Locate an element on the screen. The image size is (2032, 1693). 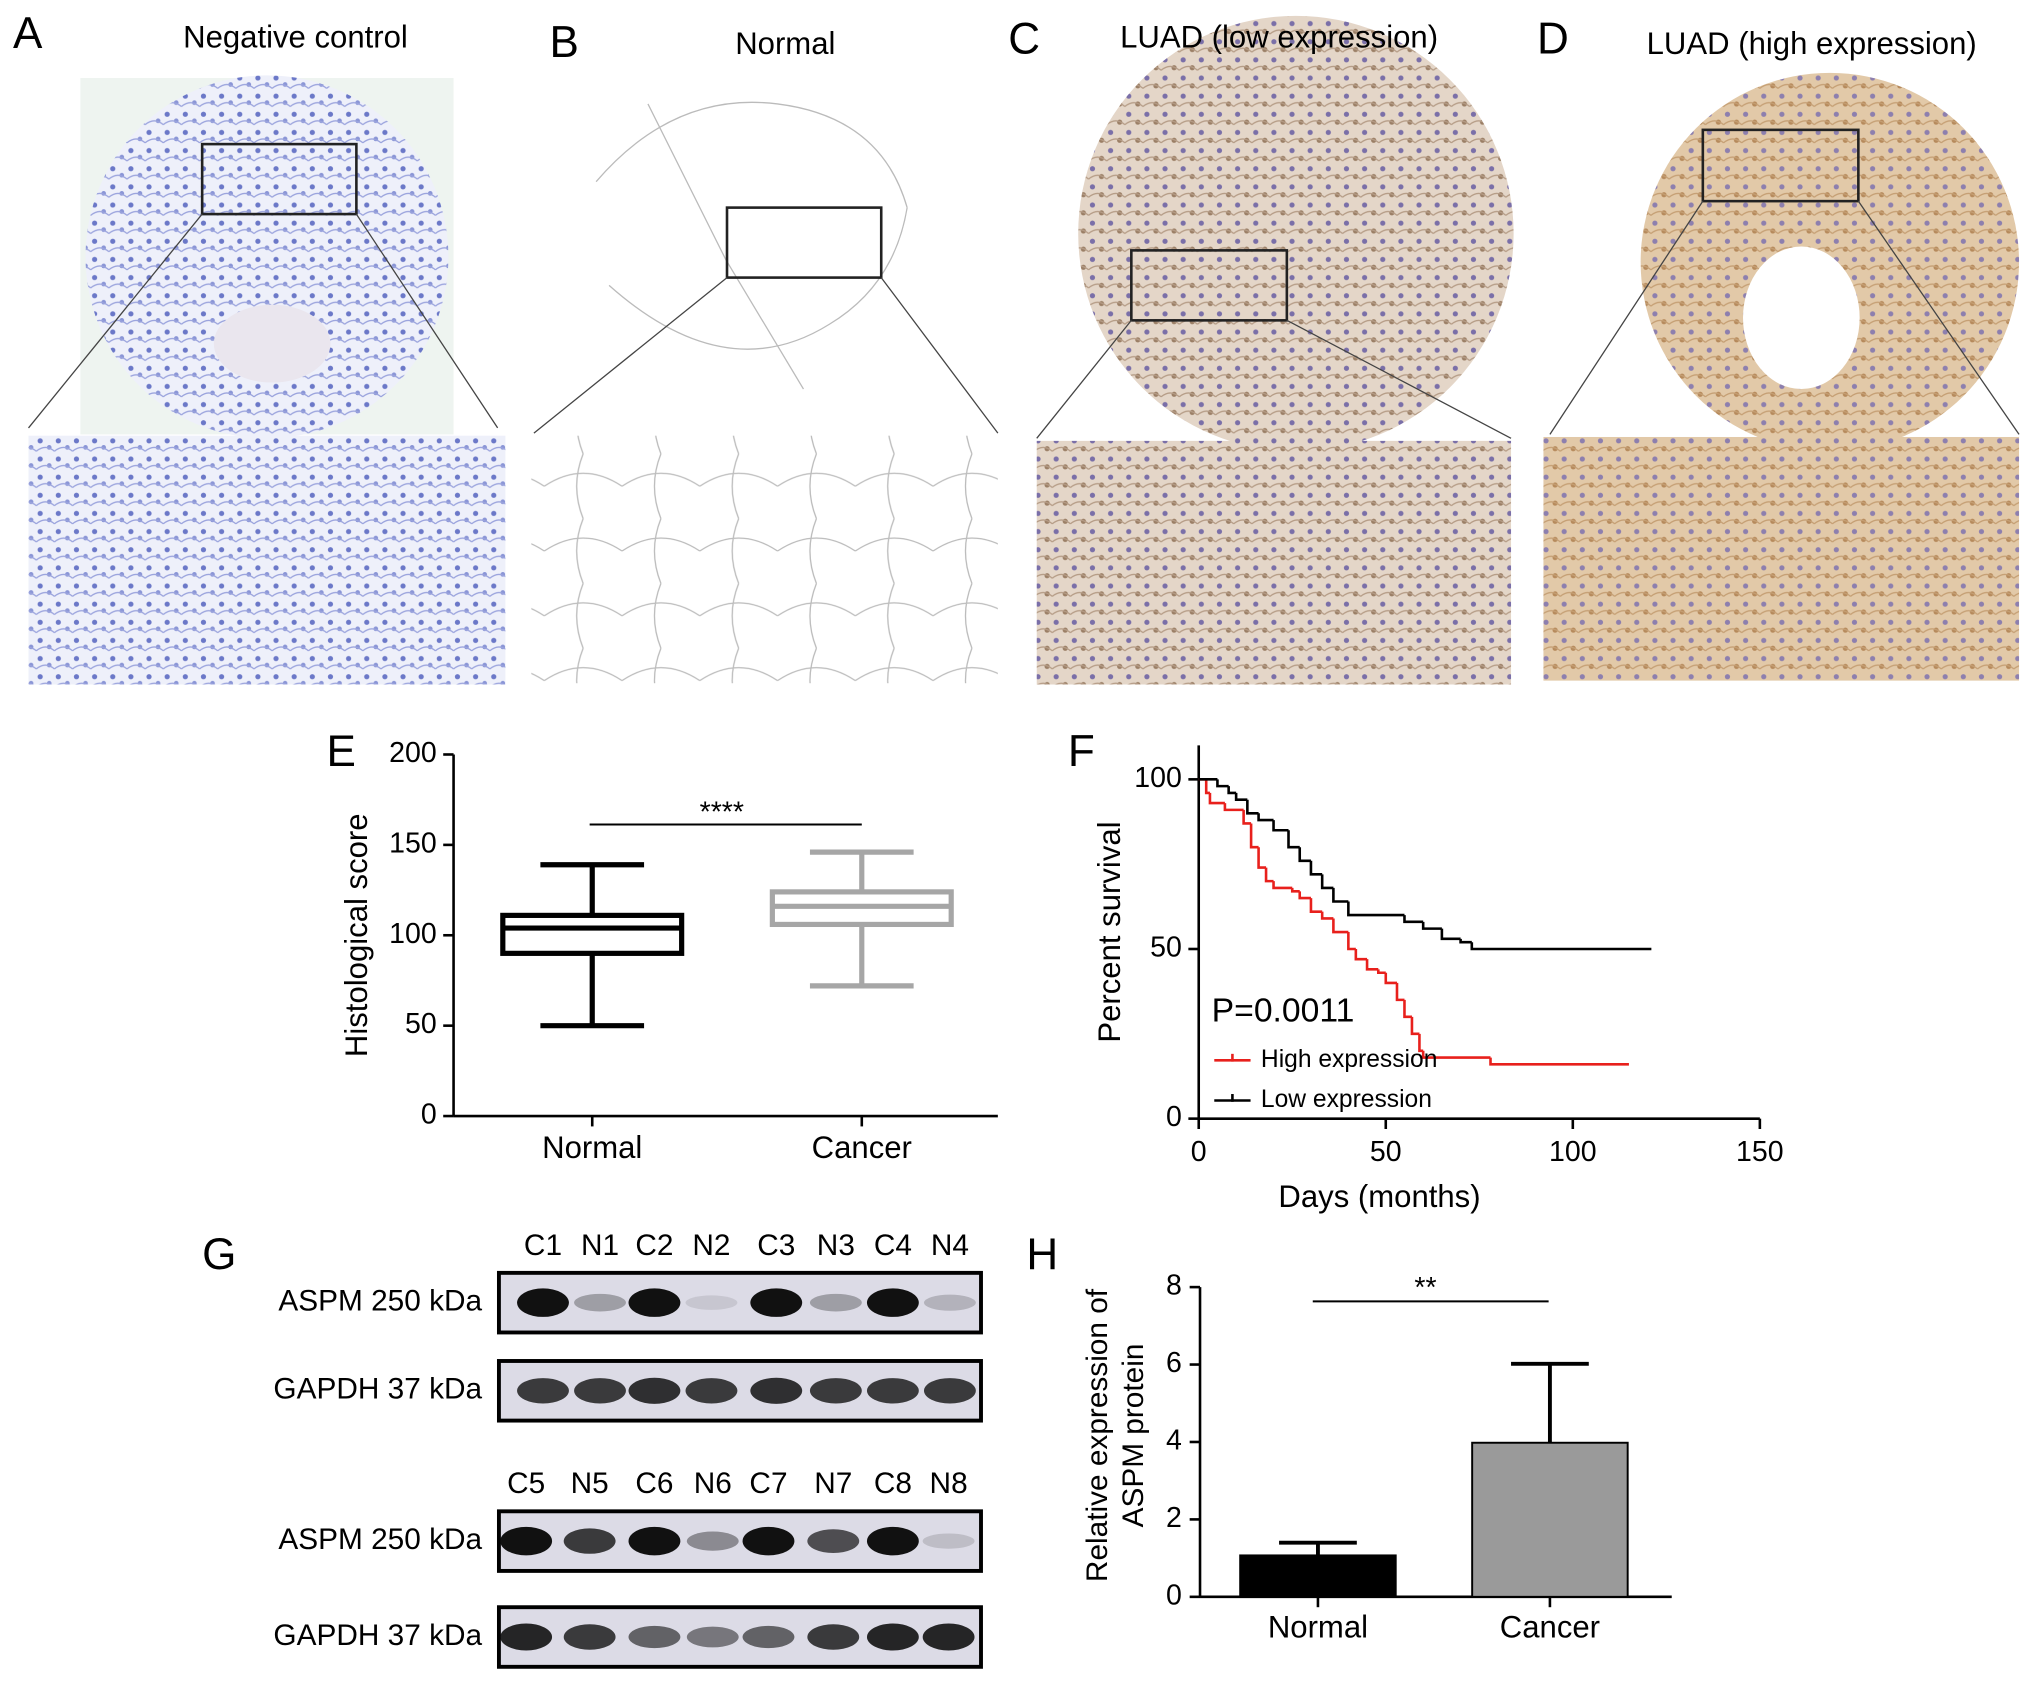
lane-label: N4 is located at coordinates (950, 1245).